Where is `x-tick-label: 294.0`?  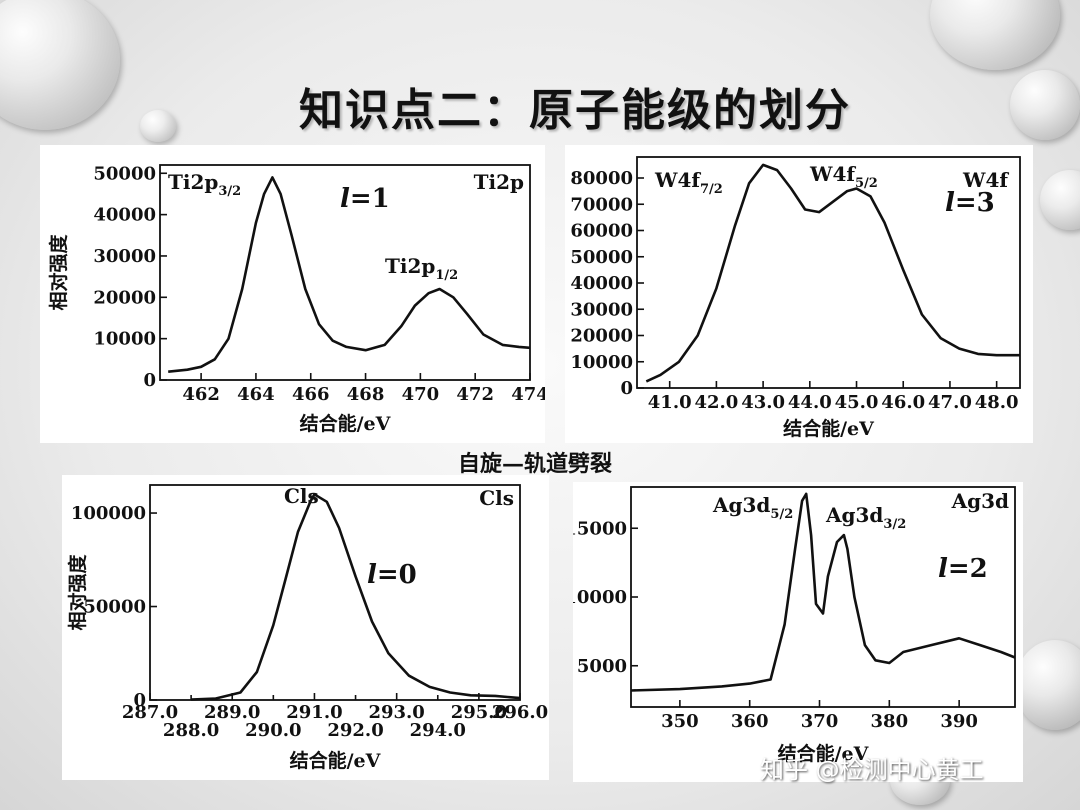
x-tick-label: 294.0 is located at coordinates (438, 730).